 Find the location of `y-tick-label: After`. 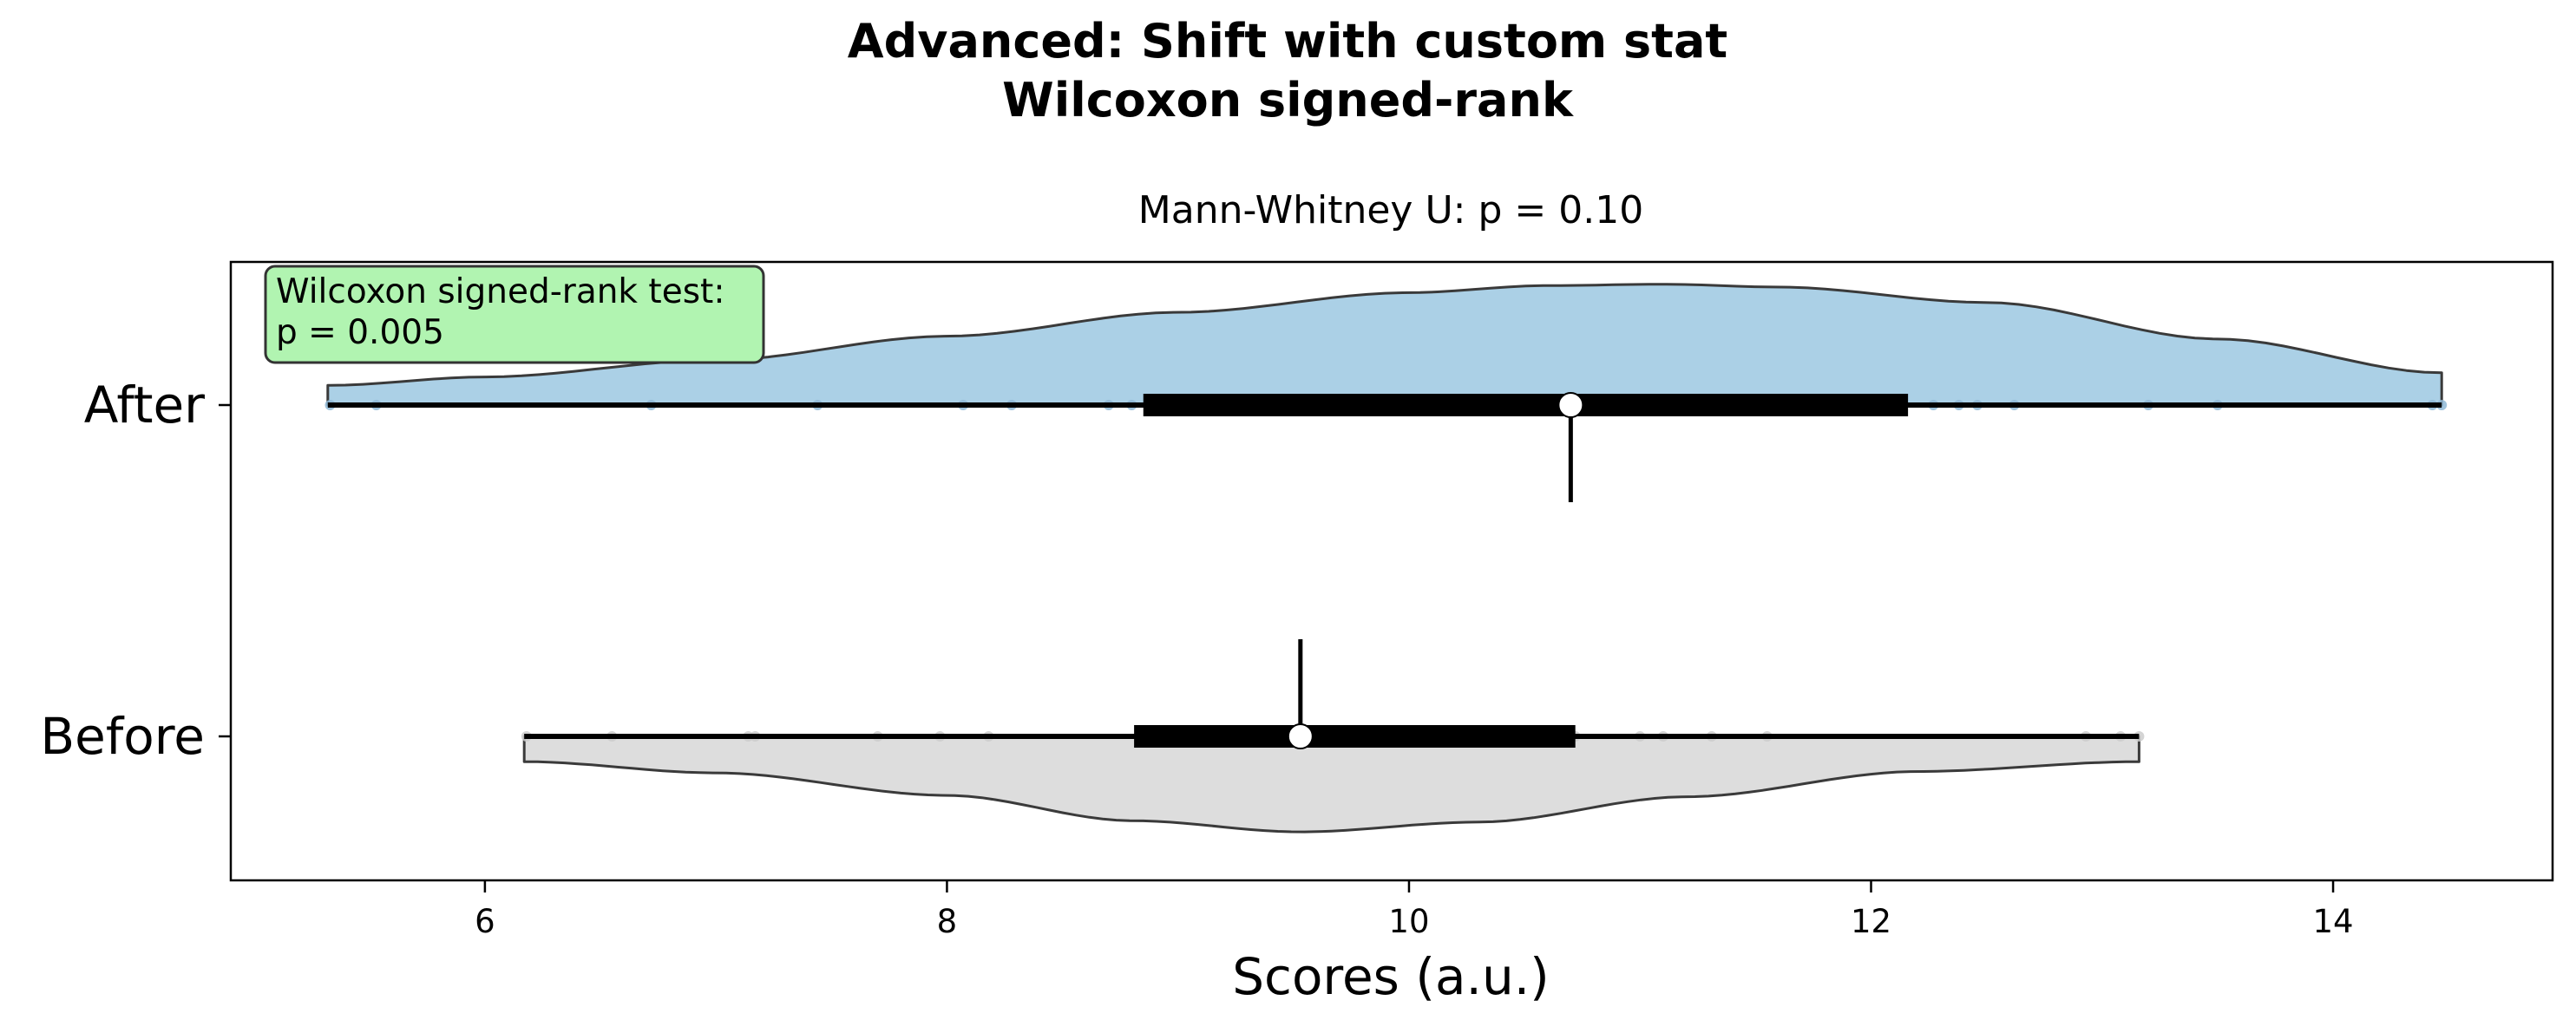

y-tick-label: After is located at coordinates (144, 405).